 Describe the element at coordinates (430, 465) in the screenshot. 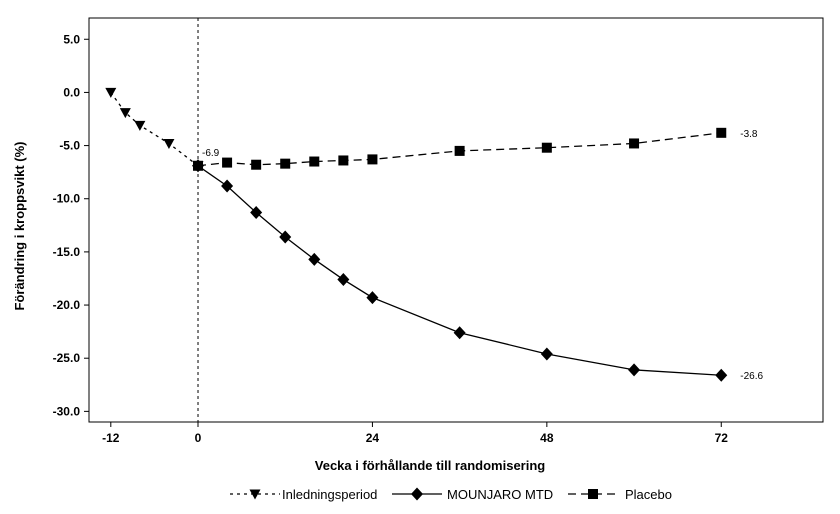

I see `x-axis-title: Vecka i förhållande till randomisering` at that location.